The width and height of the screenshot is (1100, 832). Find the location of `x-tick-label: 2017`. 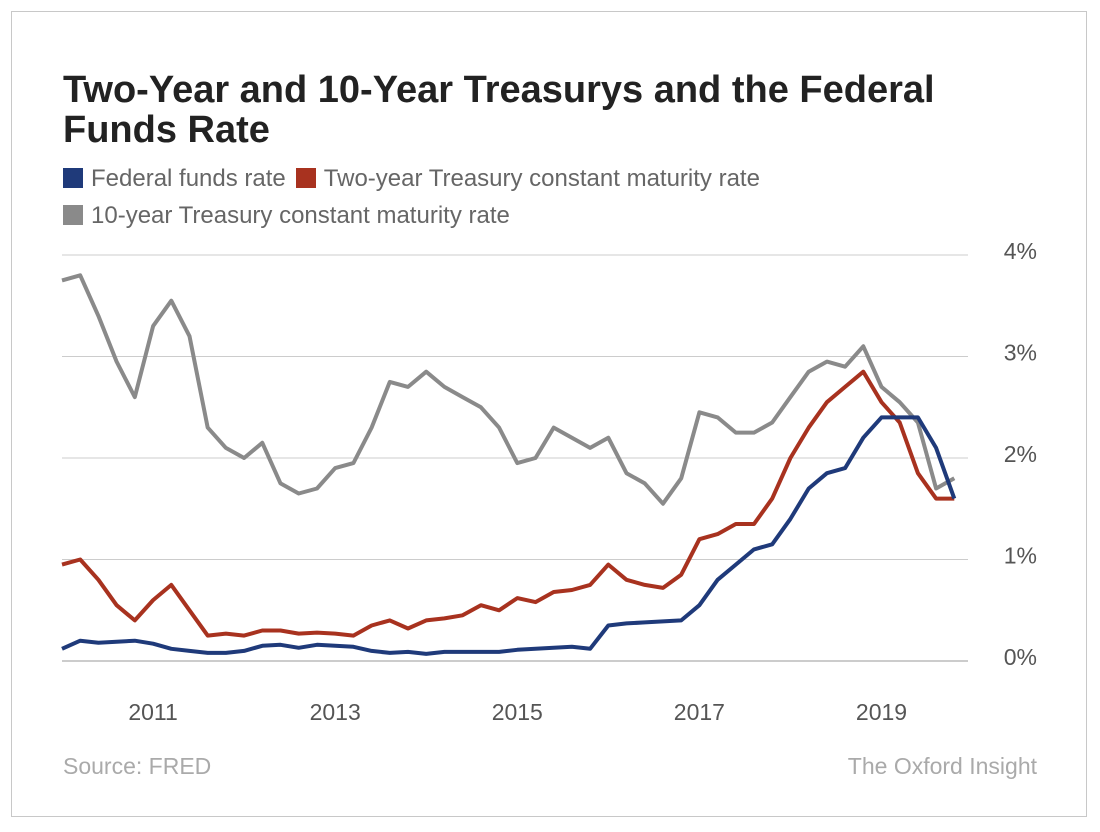

x-tick-label: 2017 is located at coordinates (699, 712).